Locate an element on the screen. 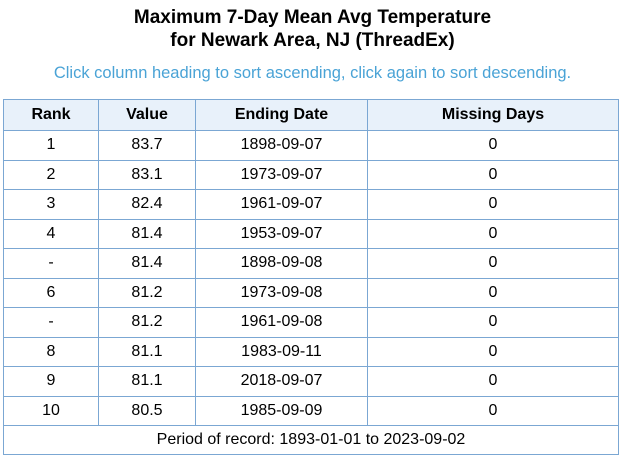 This screenshot has width=625, height=466. table-row: 4 81.4 1953-09-07 0 is located at coordinates (311, 233).